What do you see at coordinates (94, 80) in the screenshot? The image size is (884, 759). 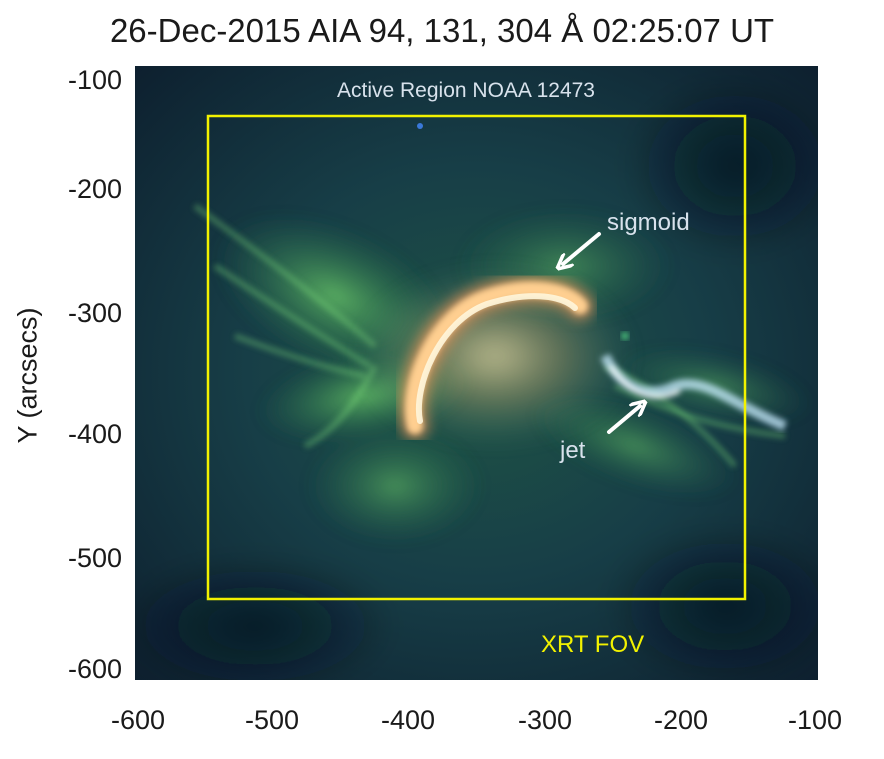 I see `y-tick-label: -100` at bounding box center [94, 80].